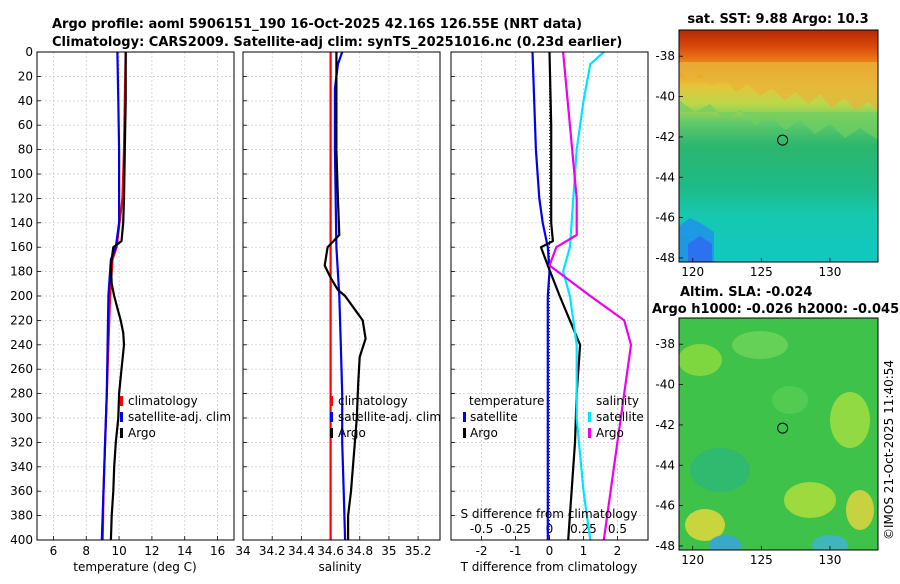 Image resolution: width=900 pixels, height=584 pixels. I want to click on x-tick-label: 14, so click(184, 551).